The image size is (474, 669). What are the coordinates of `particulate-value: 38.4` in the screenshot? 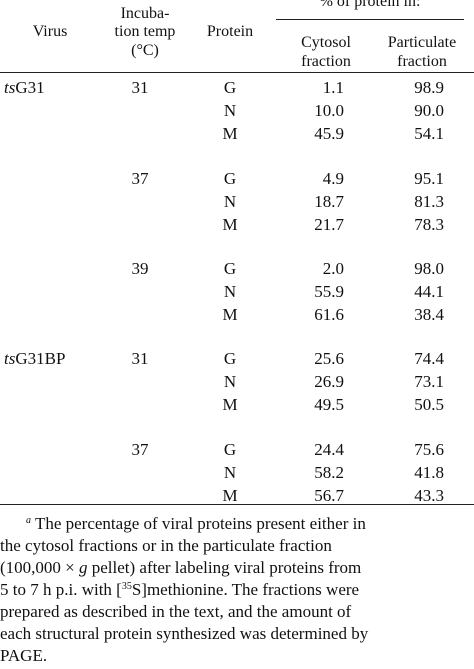 It's located at (429, 314).